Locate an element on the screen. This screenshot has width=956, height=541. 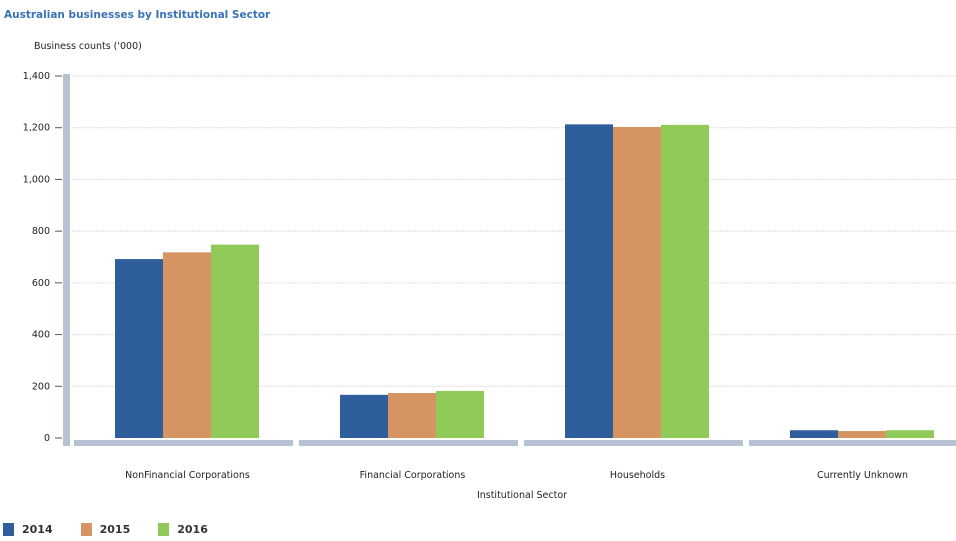
legend-item-2016: 2016 is located at coordinates (183, 529).